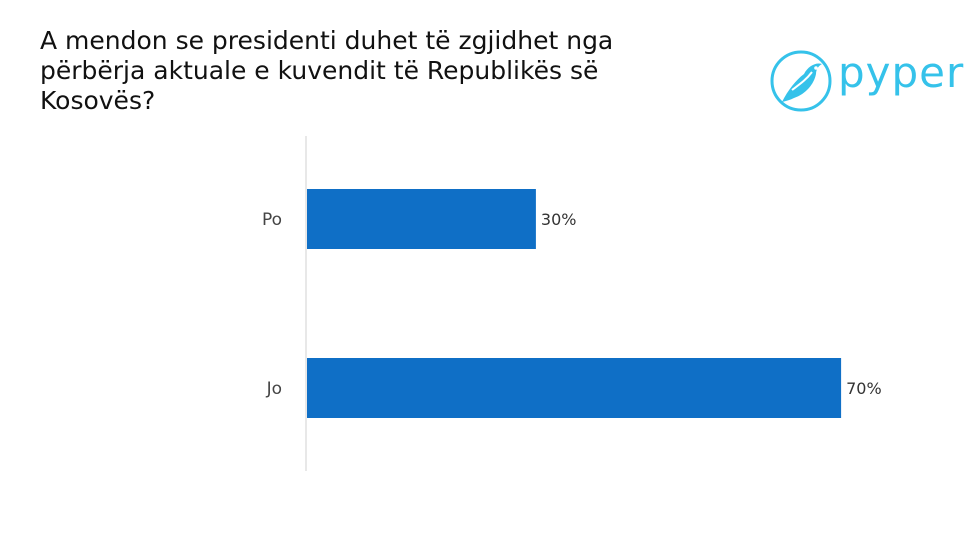 This screenshot has height=551, width=980. I want to click on value-label-jo: 70%, so click(864, 388).